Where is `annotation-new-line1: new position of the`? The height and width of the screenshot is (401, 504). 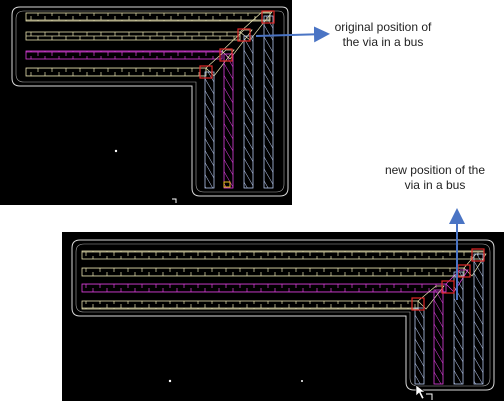 annotation-new-line1: new position of the is located at coordinates (435, 170).